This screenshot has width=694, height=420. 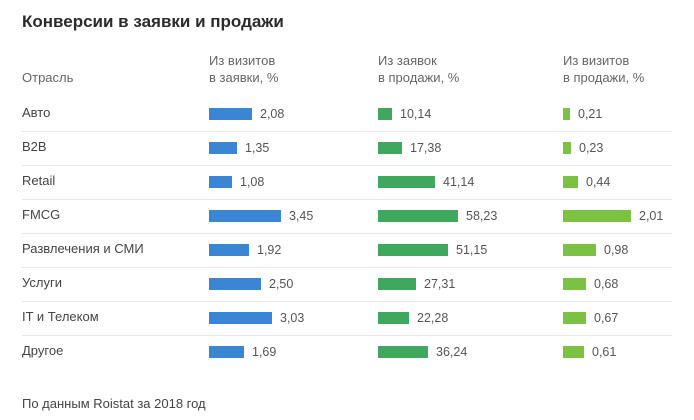 I want to click on bar-value-label: 0,44, so click(x=598, y=182).